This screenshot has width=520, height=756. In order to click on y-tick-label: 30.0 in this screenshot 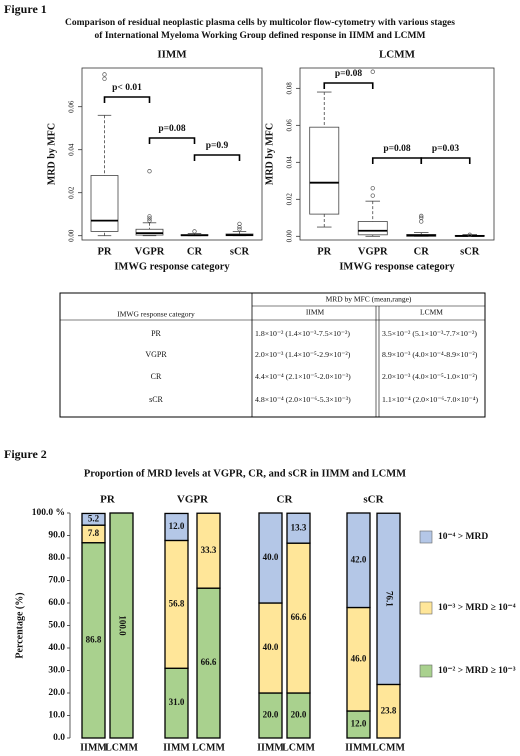, I will do `click(56, 671)`.